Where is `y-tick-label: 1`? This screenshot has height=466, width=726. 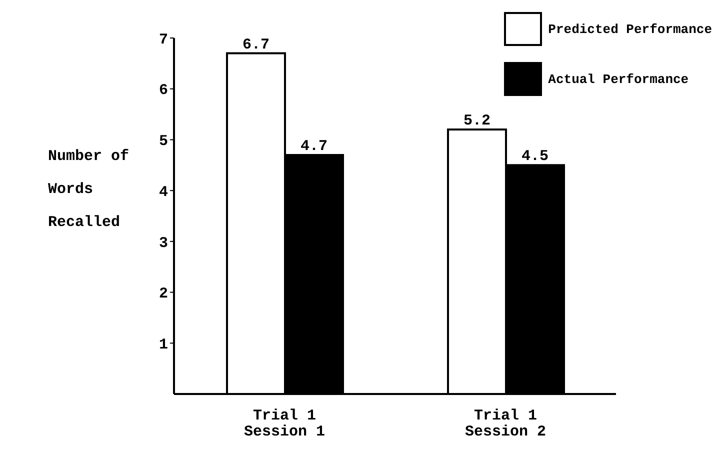 y-tick-label: 1 is located at coordinates (163, 345).